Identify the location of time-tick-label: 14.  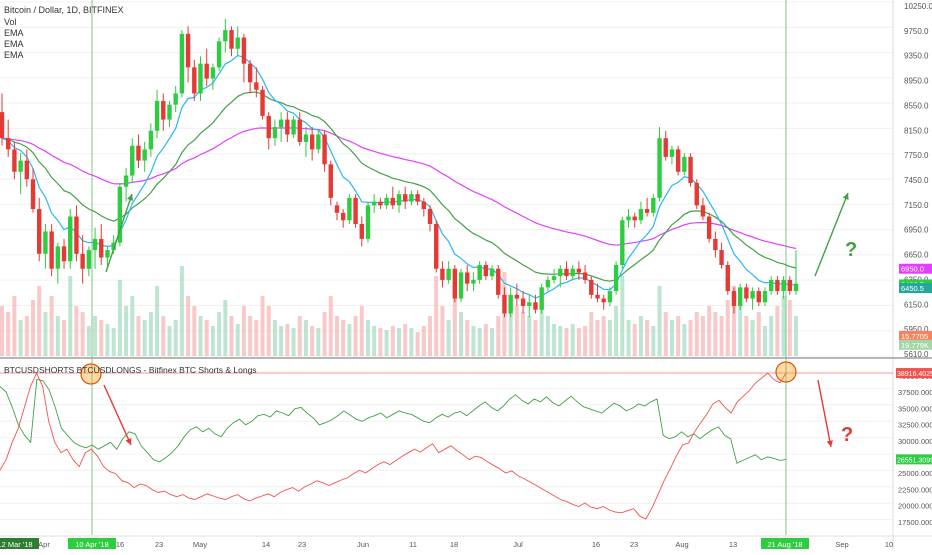
(266, 544).